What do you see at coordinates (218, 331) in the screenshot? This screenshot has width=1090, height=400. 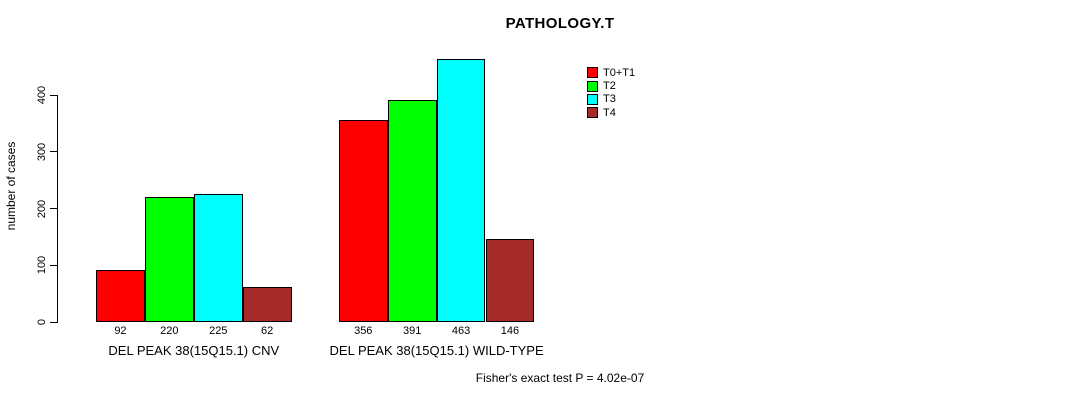 I see `bar-value-label: 225` at bounding box center [218, 331].